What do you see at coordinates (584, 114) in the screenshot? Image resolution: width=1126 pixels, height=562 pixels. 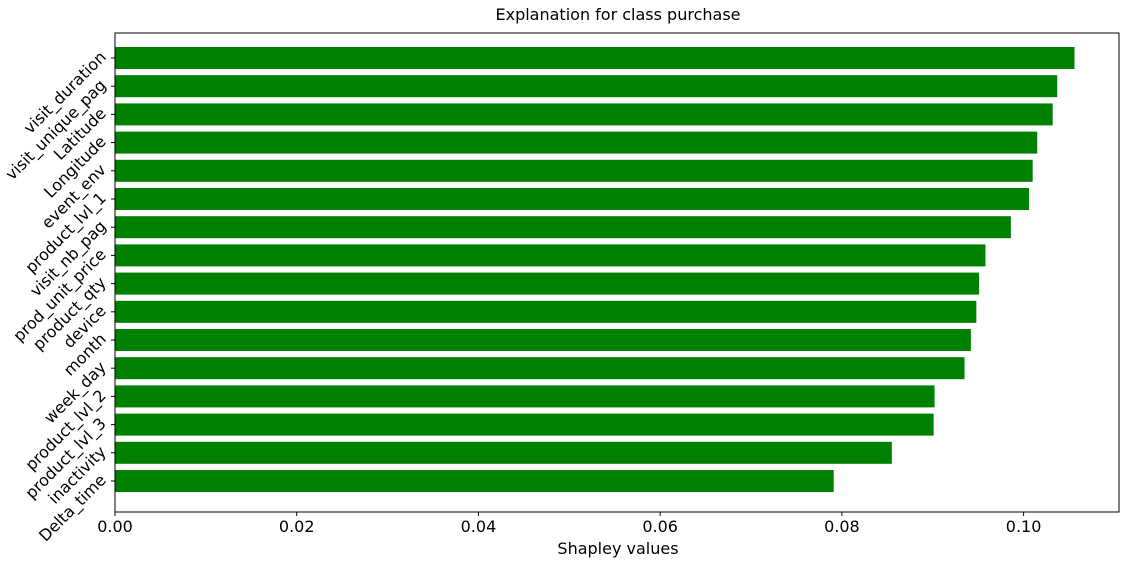 I see `bar-Latitude` at bounding box center [584, 114].